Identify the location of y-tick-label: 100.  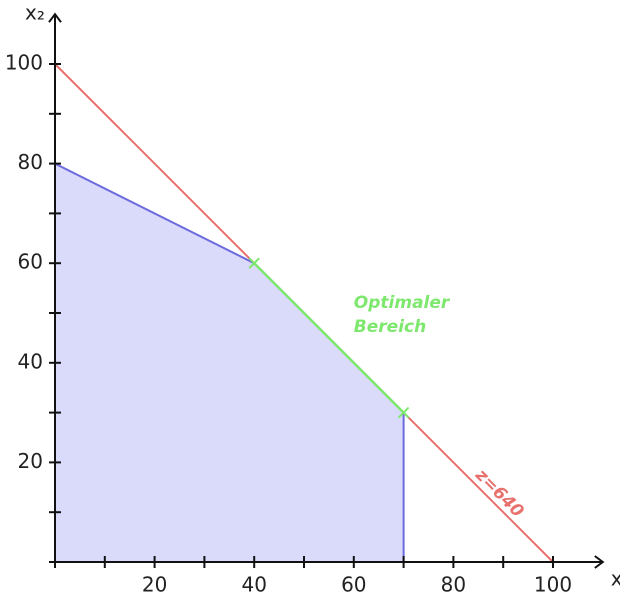
(24, 63).